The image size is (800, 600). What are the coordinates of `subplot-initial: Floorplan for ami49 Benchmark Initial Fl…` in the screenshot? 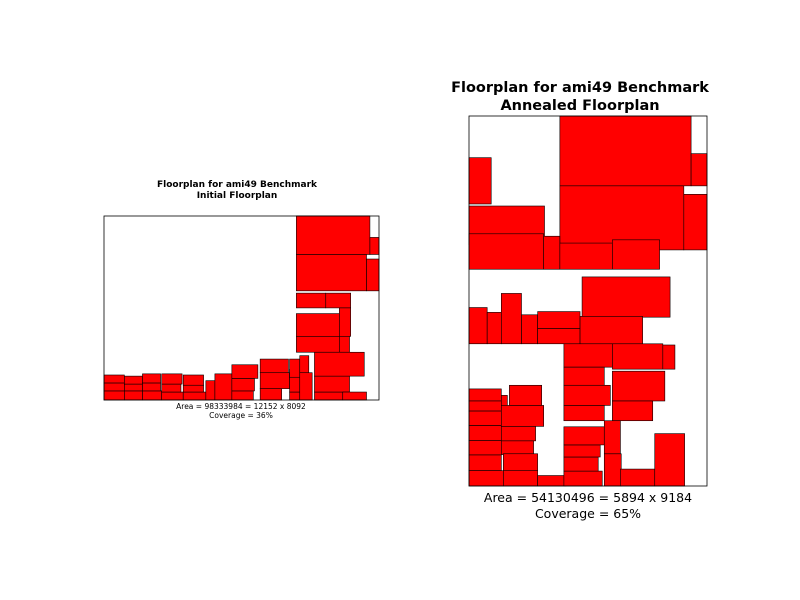 It's located at (241, 300).